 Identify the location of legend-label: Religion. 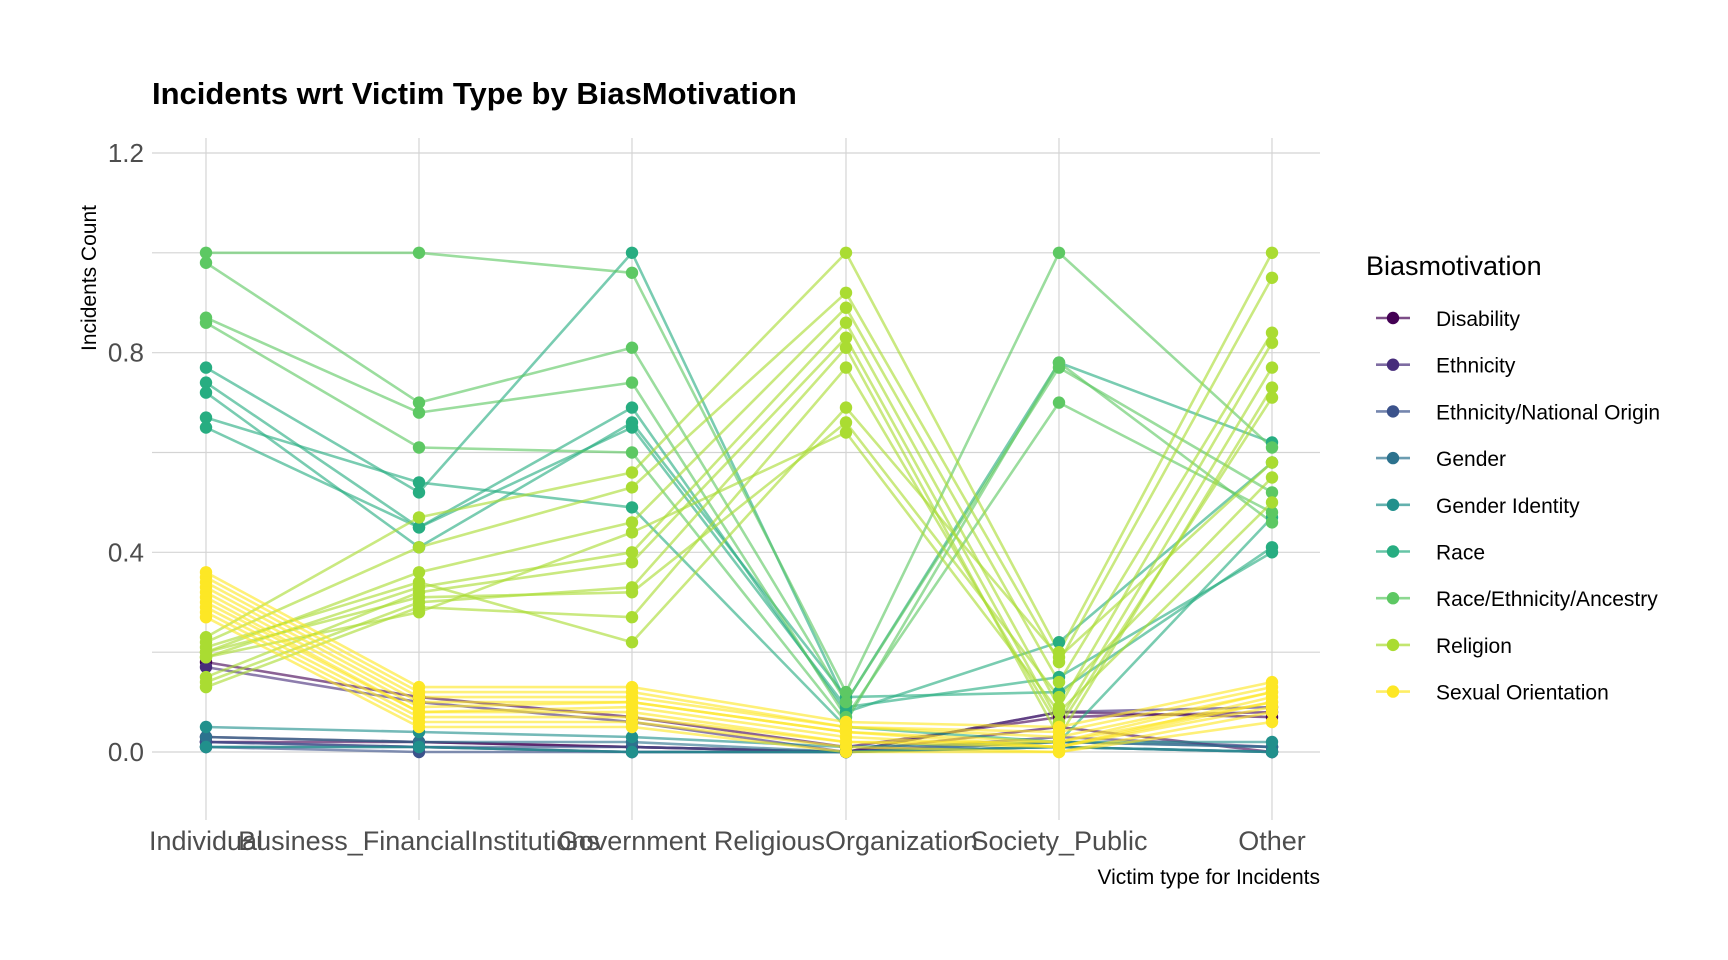
(1474, 646).